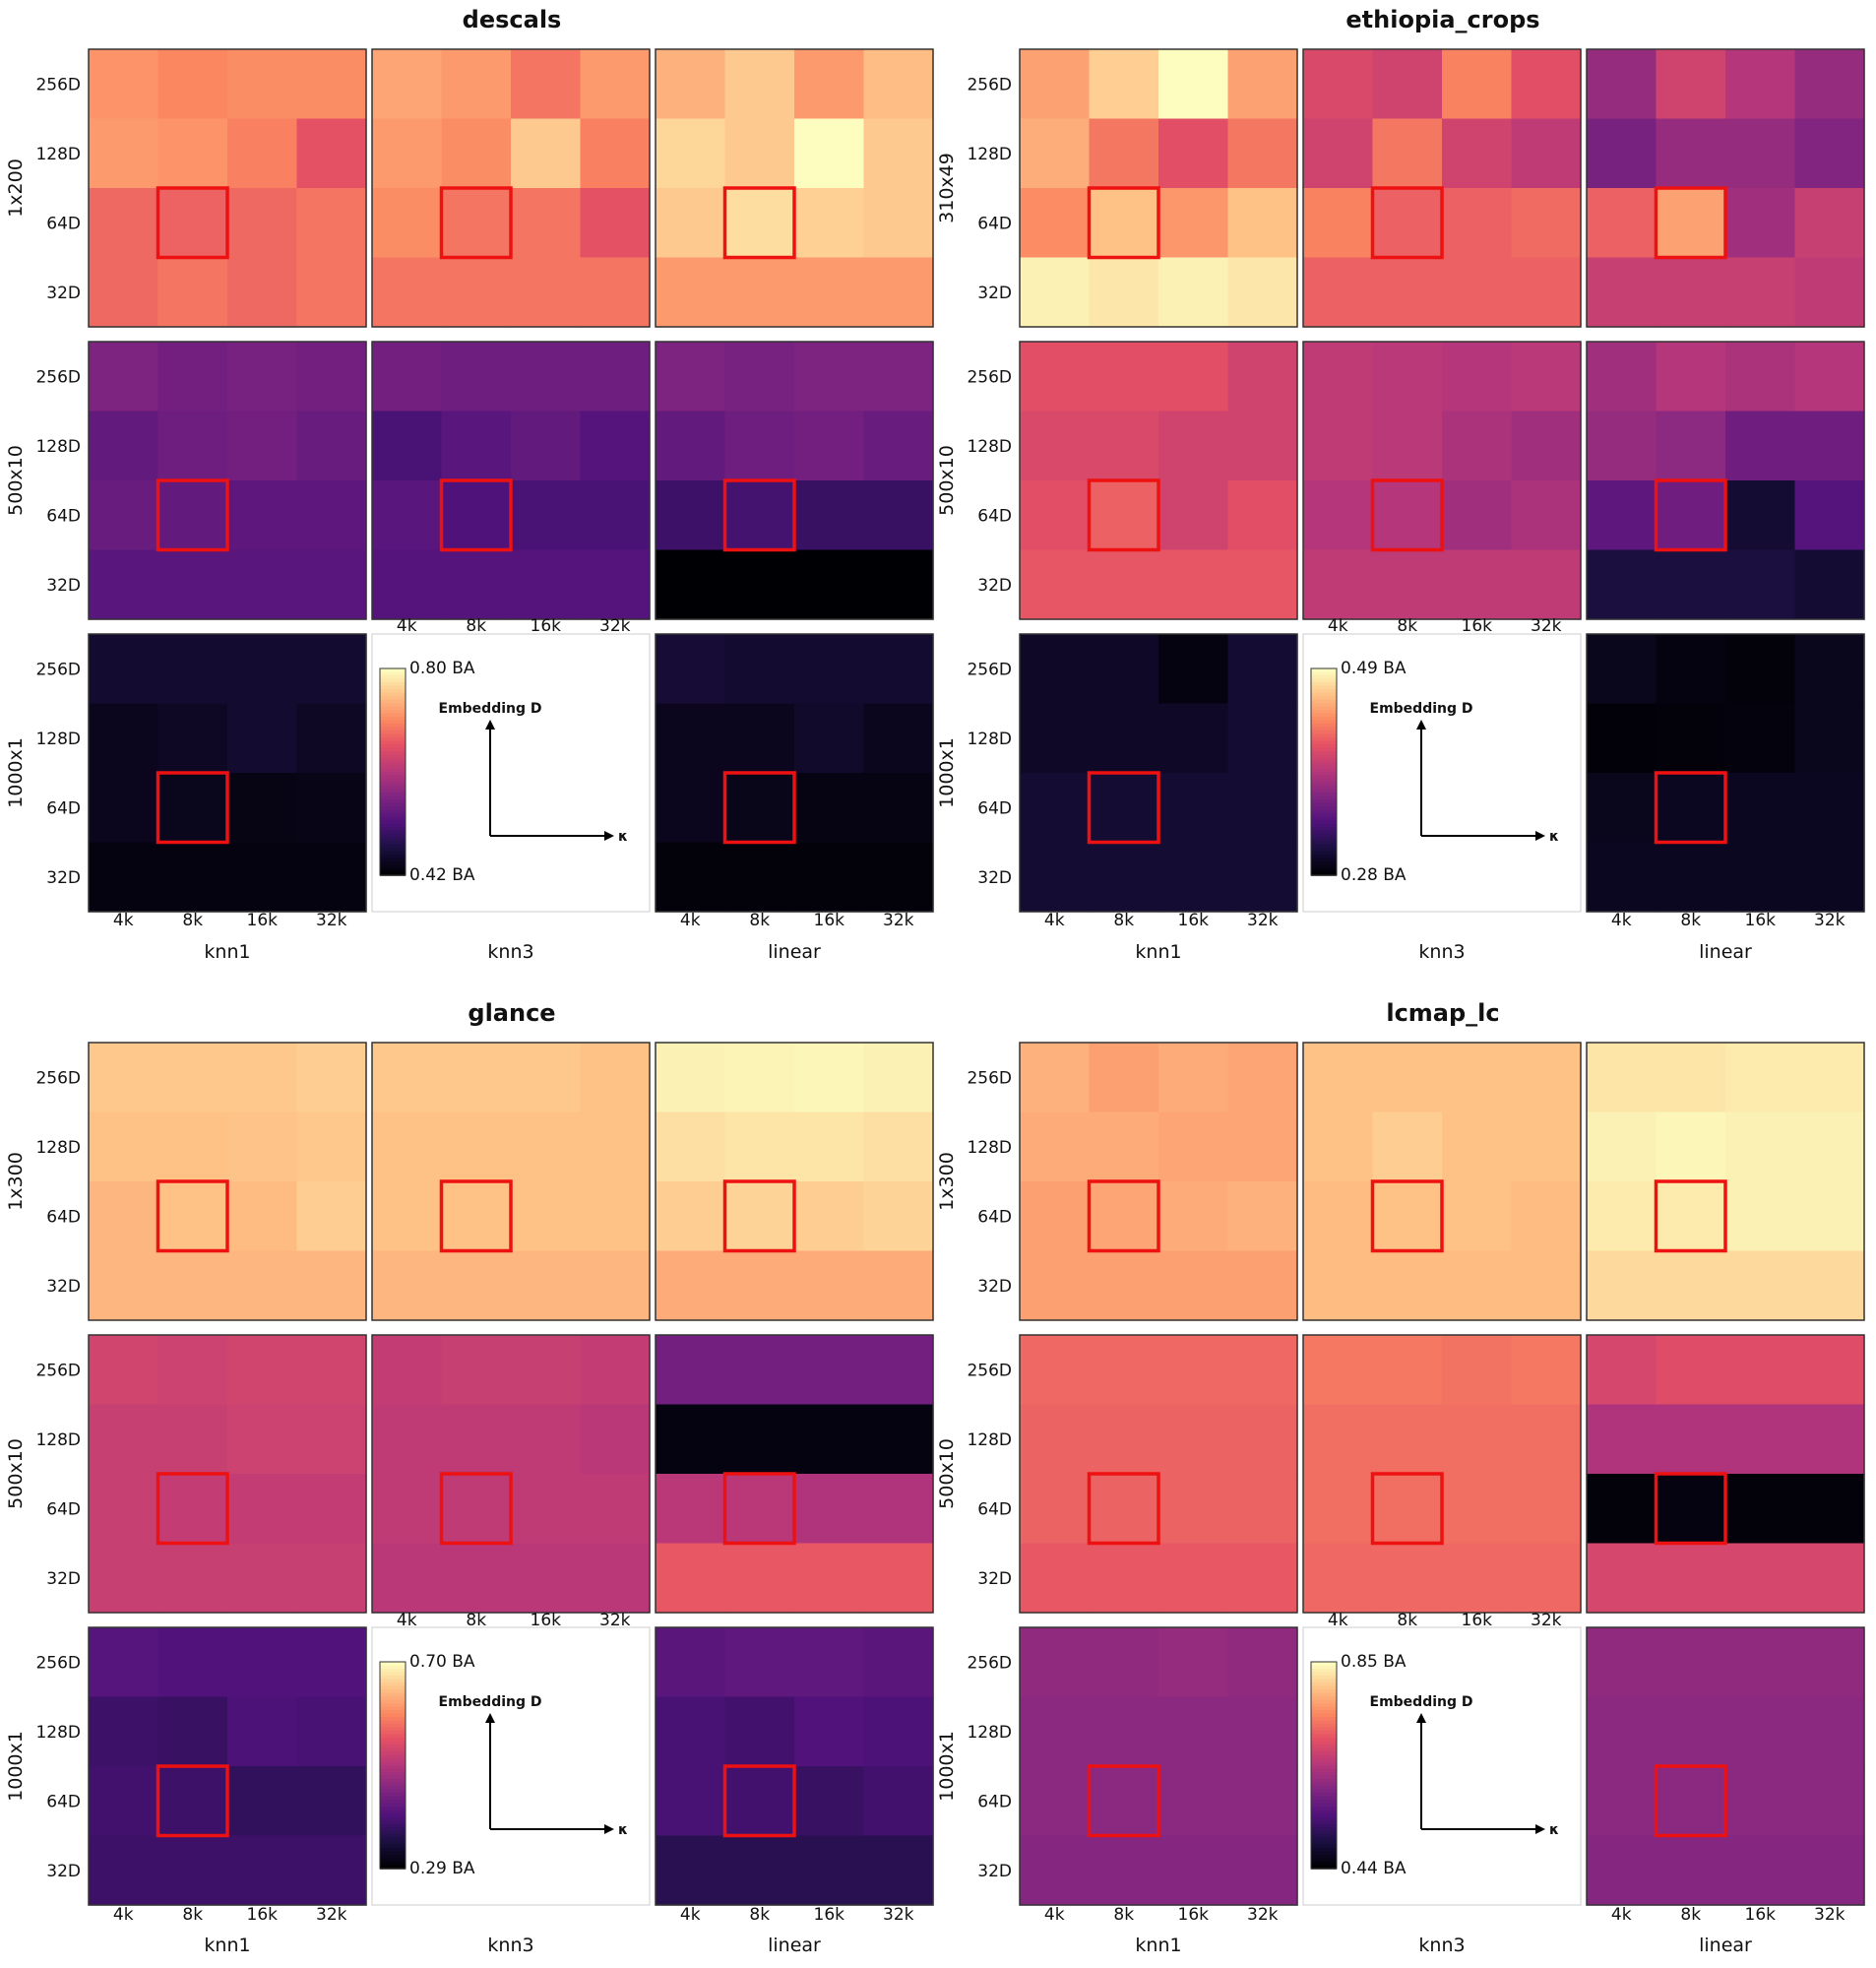 This screenshot has width=1876, height=1968. I want to click on panel-frame, so click(227, 188).